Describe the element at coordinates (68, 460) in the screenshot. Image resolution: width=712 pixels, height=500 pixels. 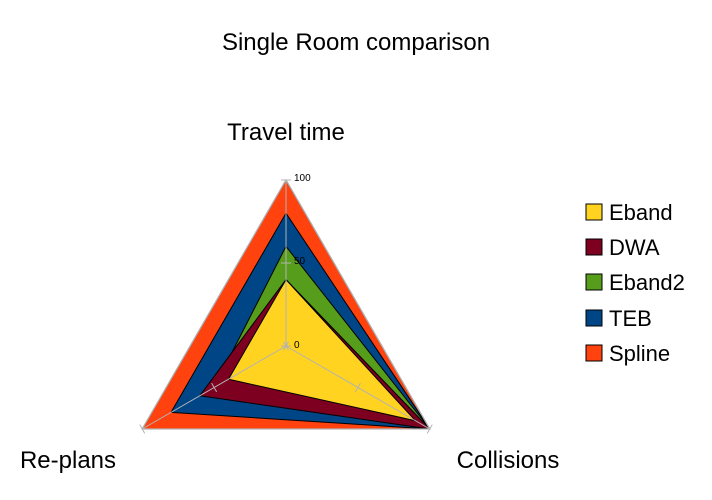
I see `axis-label-re-plans: Re-plans` at that location.